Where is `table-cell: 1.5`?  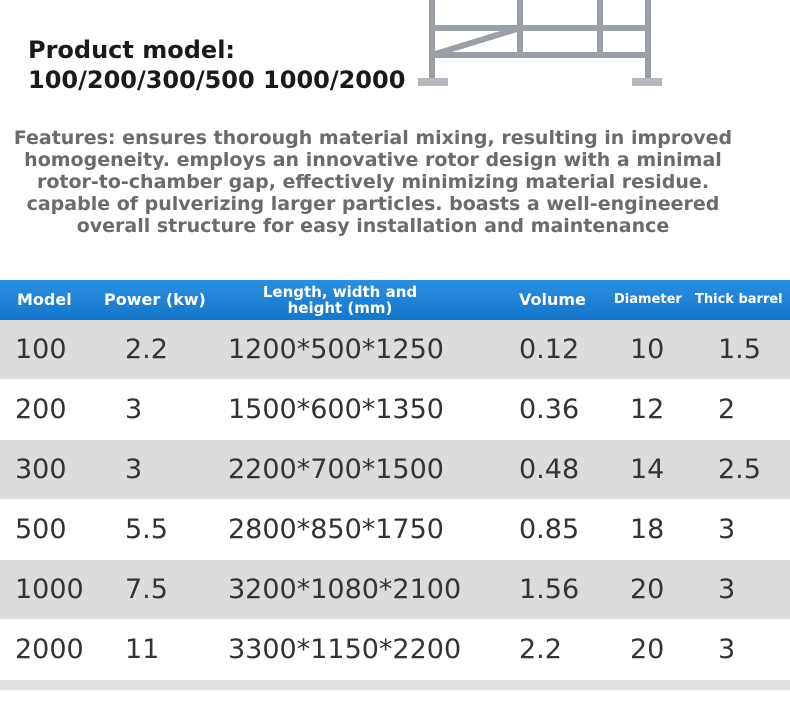 table-cell: 1.5 is located at coordinates (739, 349).